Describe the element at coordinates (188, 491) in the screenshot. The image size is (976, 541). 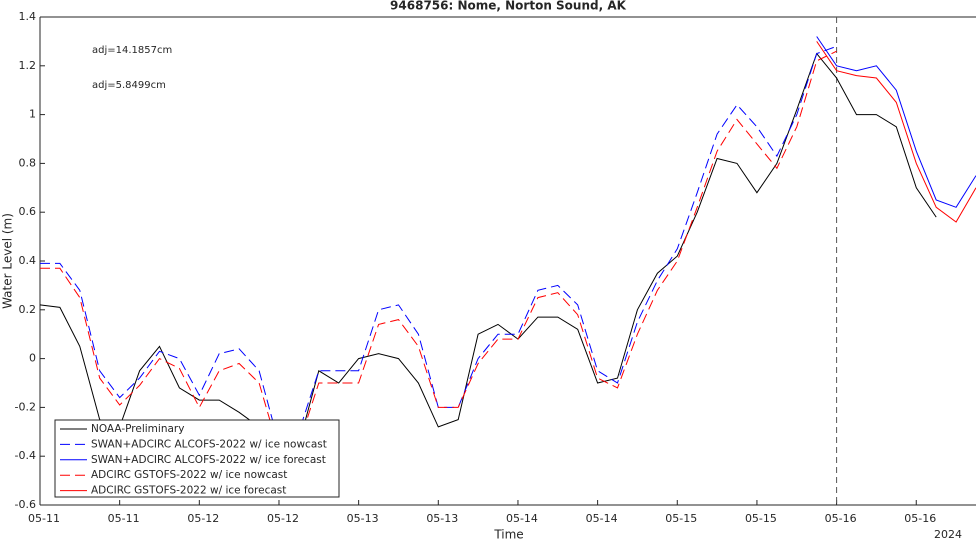
I see `legend-label: ADCIRC GSTOFS-2022 w/ ice forecast` at that location.